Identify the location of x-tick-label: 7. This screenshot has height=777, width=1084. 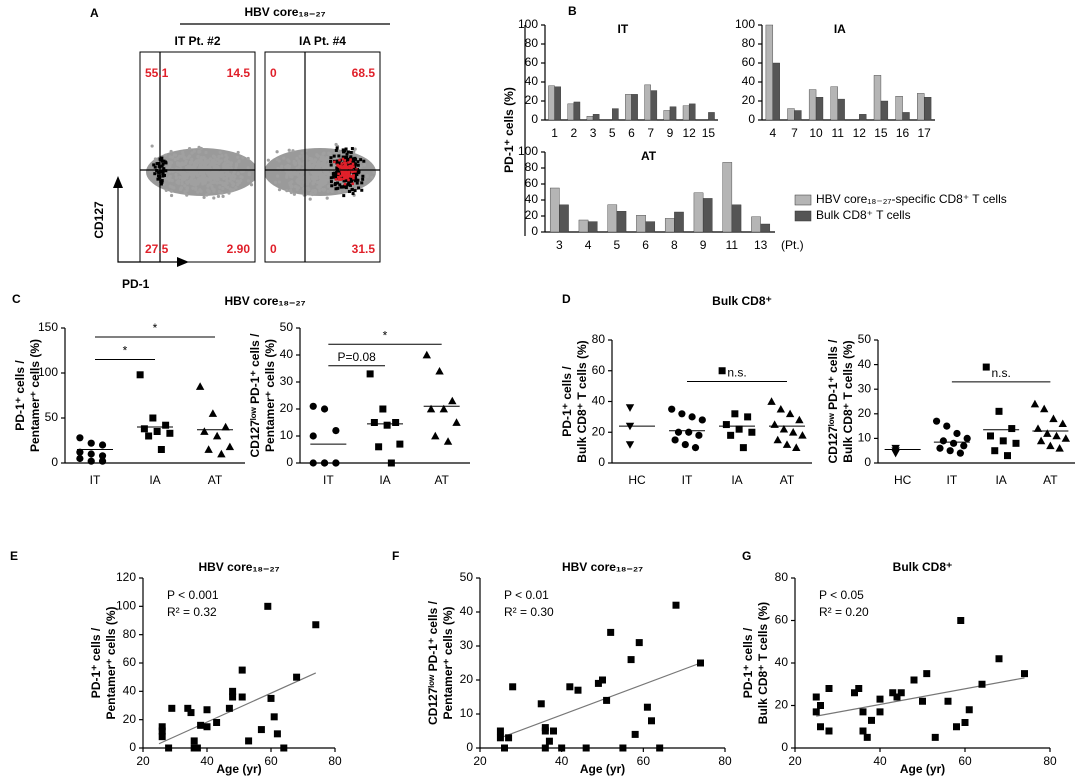
(650, 133).